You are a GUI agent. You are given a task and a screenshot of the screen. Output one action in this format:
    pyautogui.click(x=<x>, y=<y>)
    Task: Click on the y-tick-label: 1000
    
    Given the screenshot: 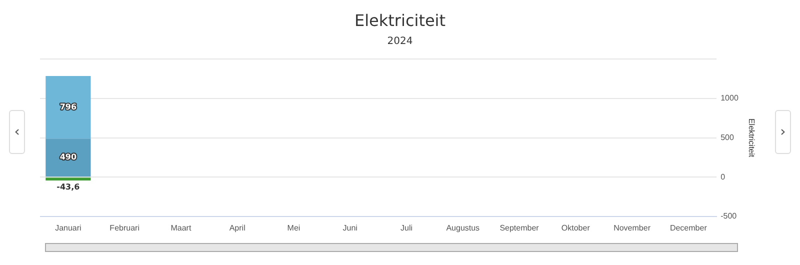 What is the action you would take?
    pyautogui.click(x=729, y=98)
    